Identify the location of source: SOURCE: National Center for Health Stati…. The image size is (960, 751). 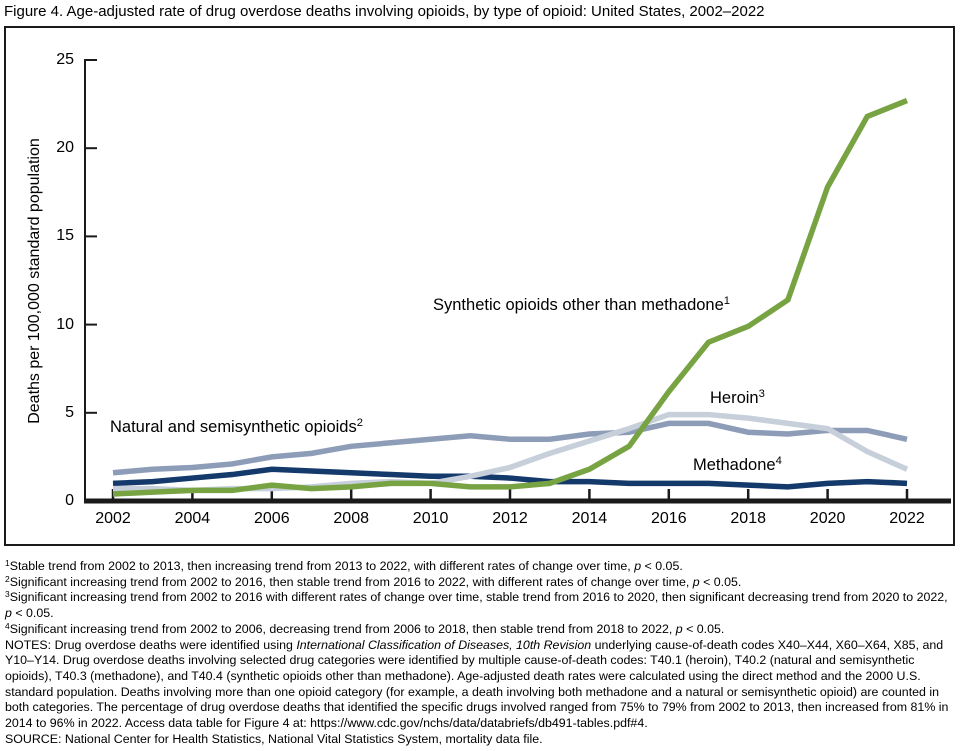
(274, 738).